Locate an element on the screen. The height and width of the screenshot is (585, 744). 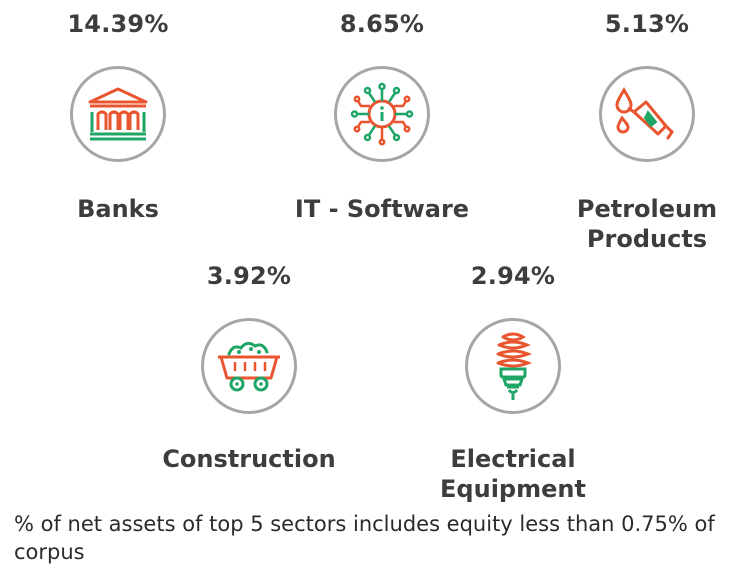
circuit-chip-icon is located at coordinates (382, 114).